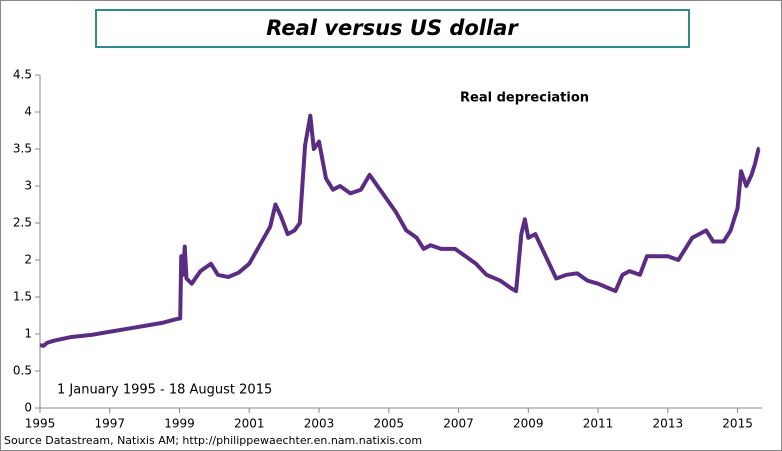 This screenshot has width=782, height=451. Describe the element at coordinates (28, 408) in the screenshot. I see `y-tick-label: 0` at that location.